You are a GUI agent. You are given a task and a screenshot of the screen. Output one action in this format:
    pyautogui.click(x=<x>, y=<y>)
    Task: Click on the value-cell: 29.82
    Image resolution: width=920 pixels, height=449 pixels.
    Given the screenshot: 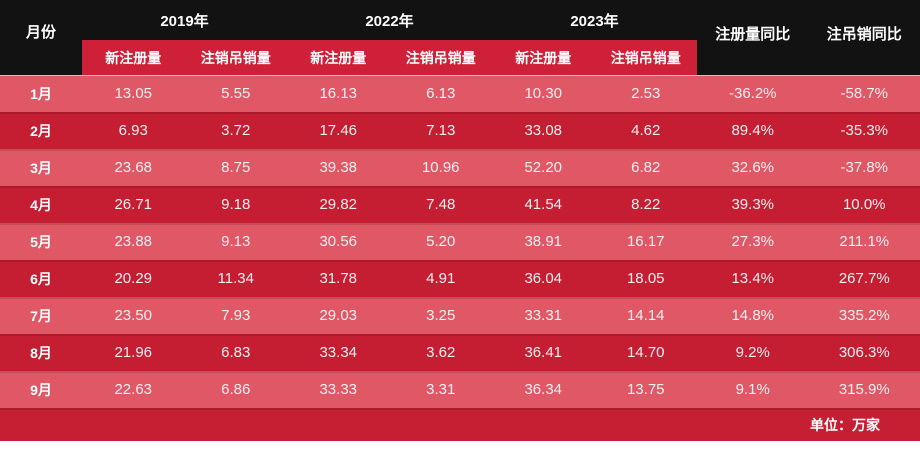 What is the action you would take?
    pyautogui.click(x=338, y=204)
    